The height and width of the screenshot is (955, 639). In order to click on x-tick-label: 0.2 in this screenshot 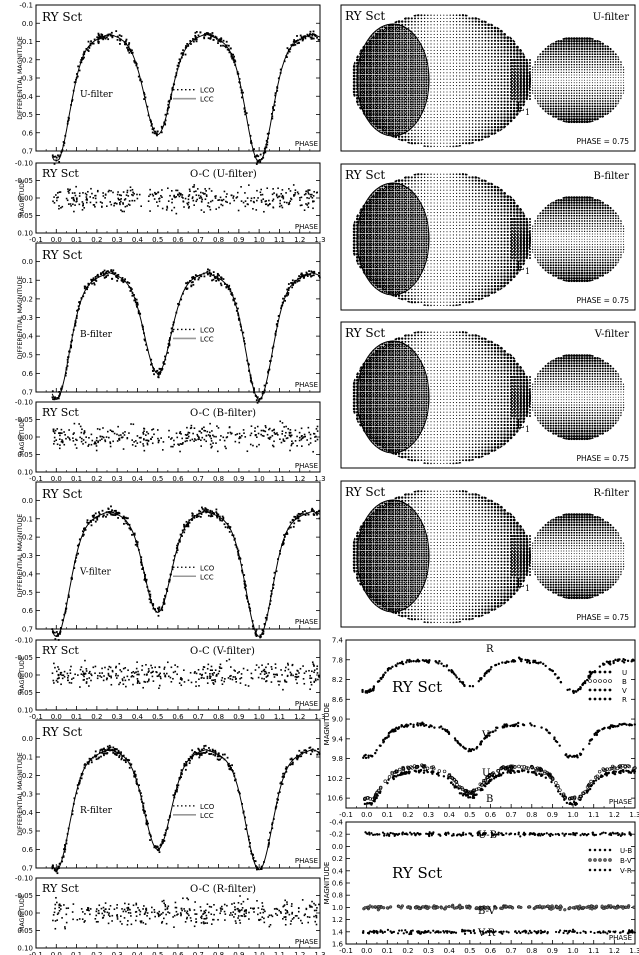, I will do `click(96, 240)`.